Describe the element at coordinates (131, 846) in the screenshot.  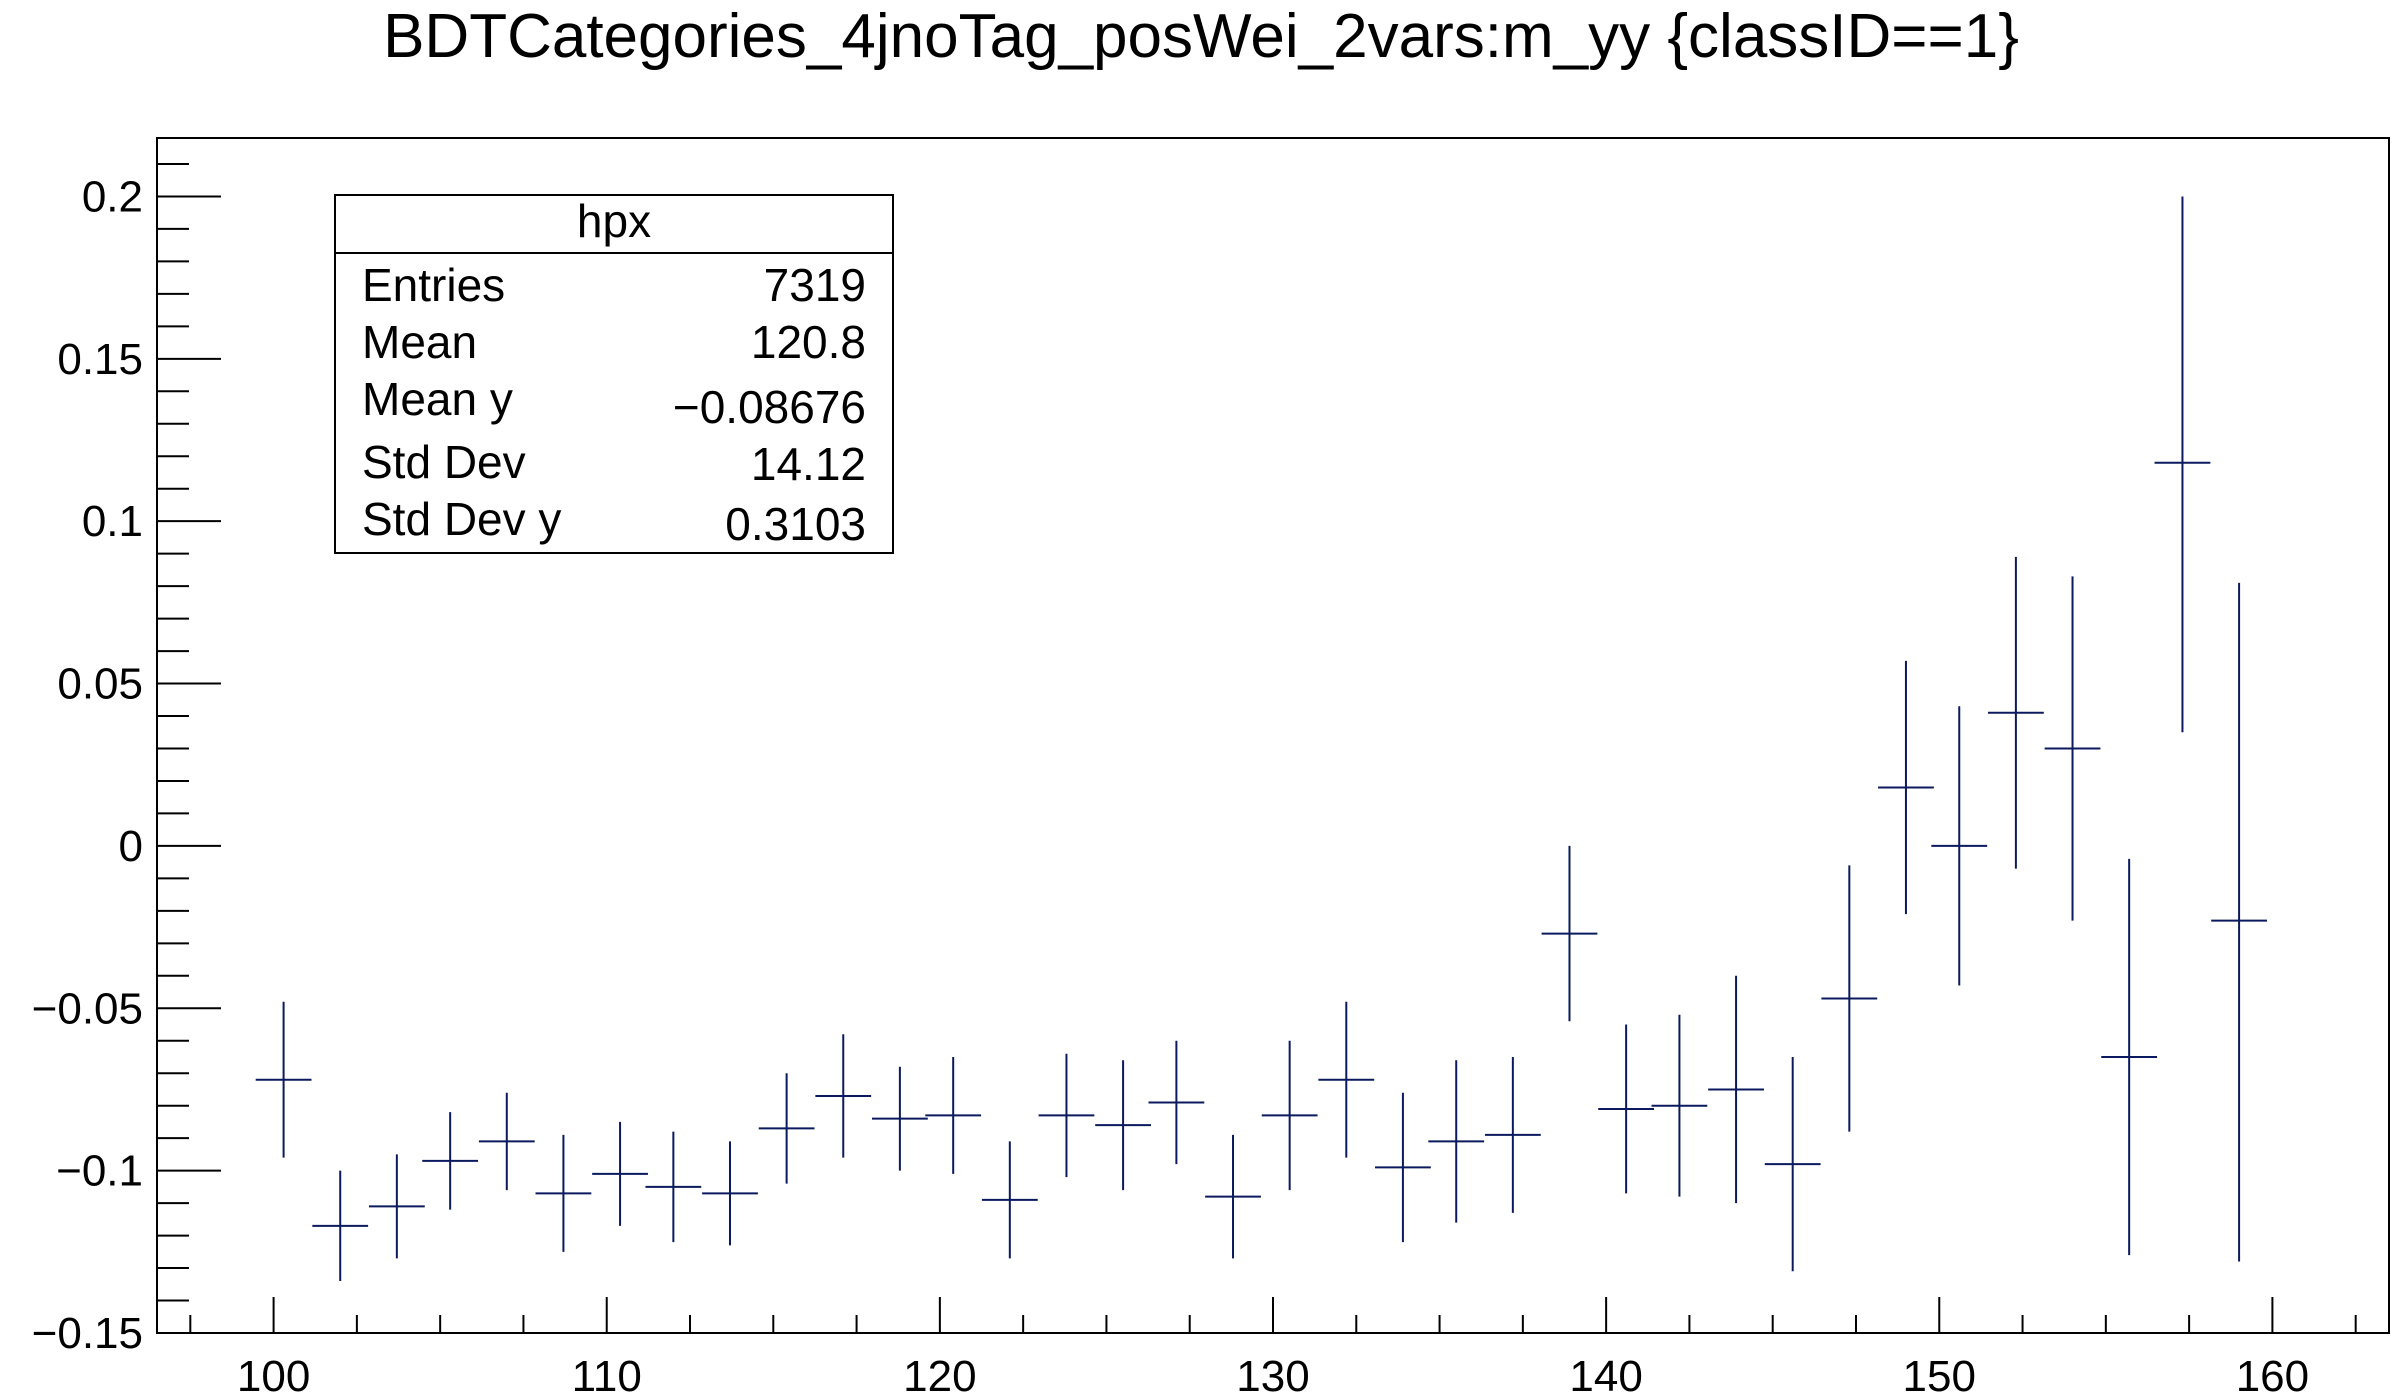
I see `y-tick-label: 0` at that location.